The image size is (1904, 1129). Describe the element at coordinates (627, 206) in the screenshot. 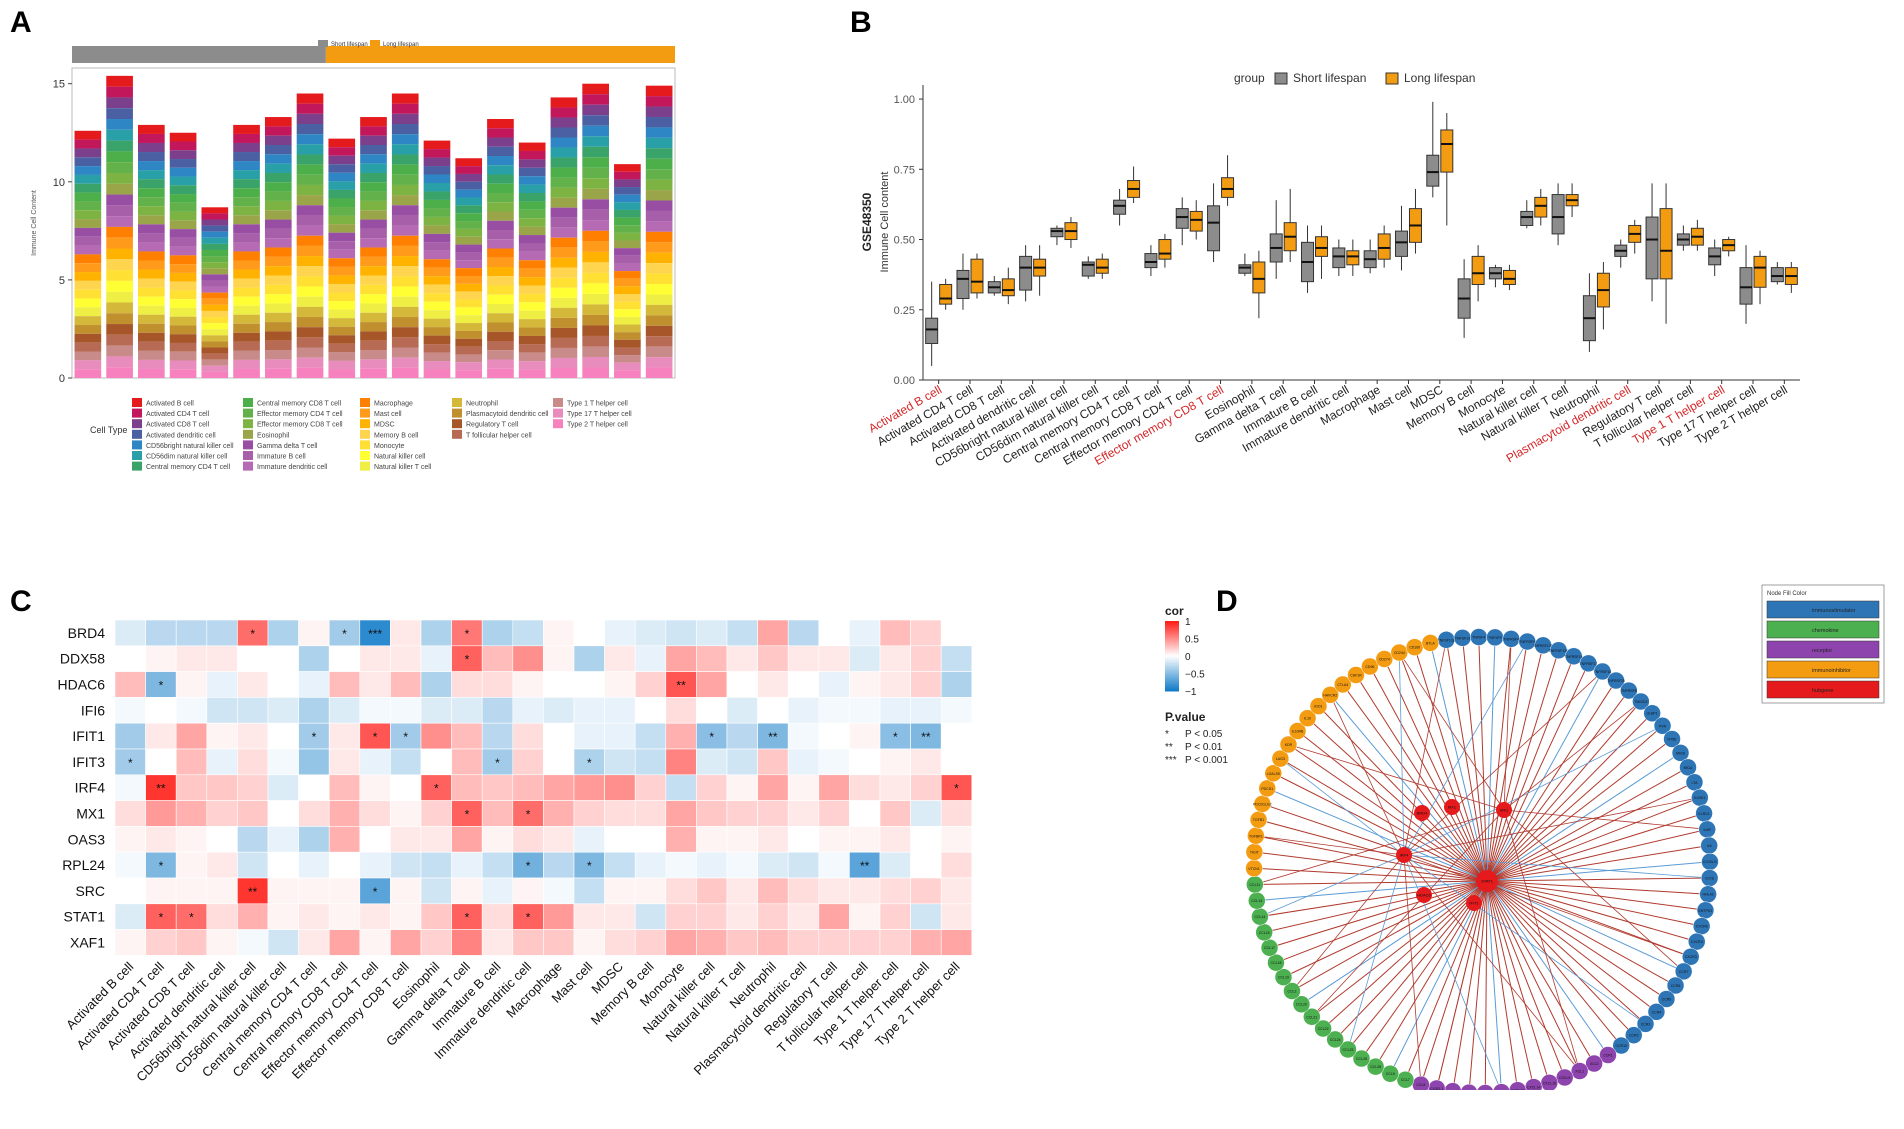

I see `bar-18-segment-cd56dim-natural-killer-cell` at that location.